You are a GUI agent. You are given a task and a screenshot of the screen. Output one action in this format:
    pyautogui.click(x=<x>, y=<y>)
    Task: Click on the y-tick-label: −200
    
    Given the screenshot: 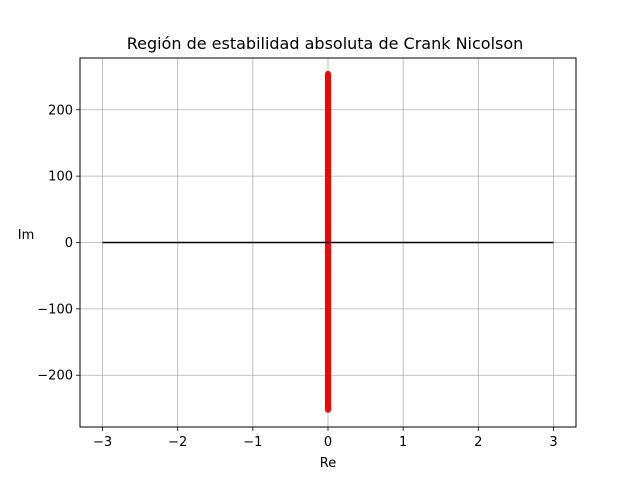 What is the action you would take?
    pyautogui.click(x=55, y=376)
    